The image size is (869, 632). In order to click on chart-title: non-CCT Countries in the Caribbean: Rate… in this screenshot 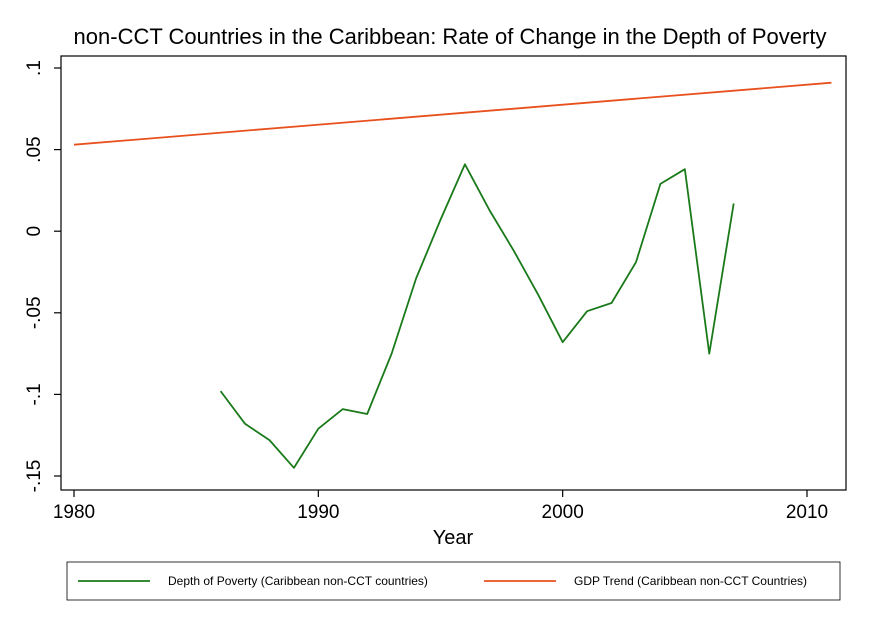, I will do `click(450, 36)`.